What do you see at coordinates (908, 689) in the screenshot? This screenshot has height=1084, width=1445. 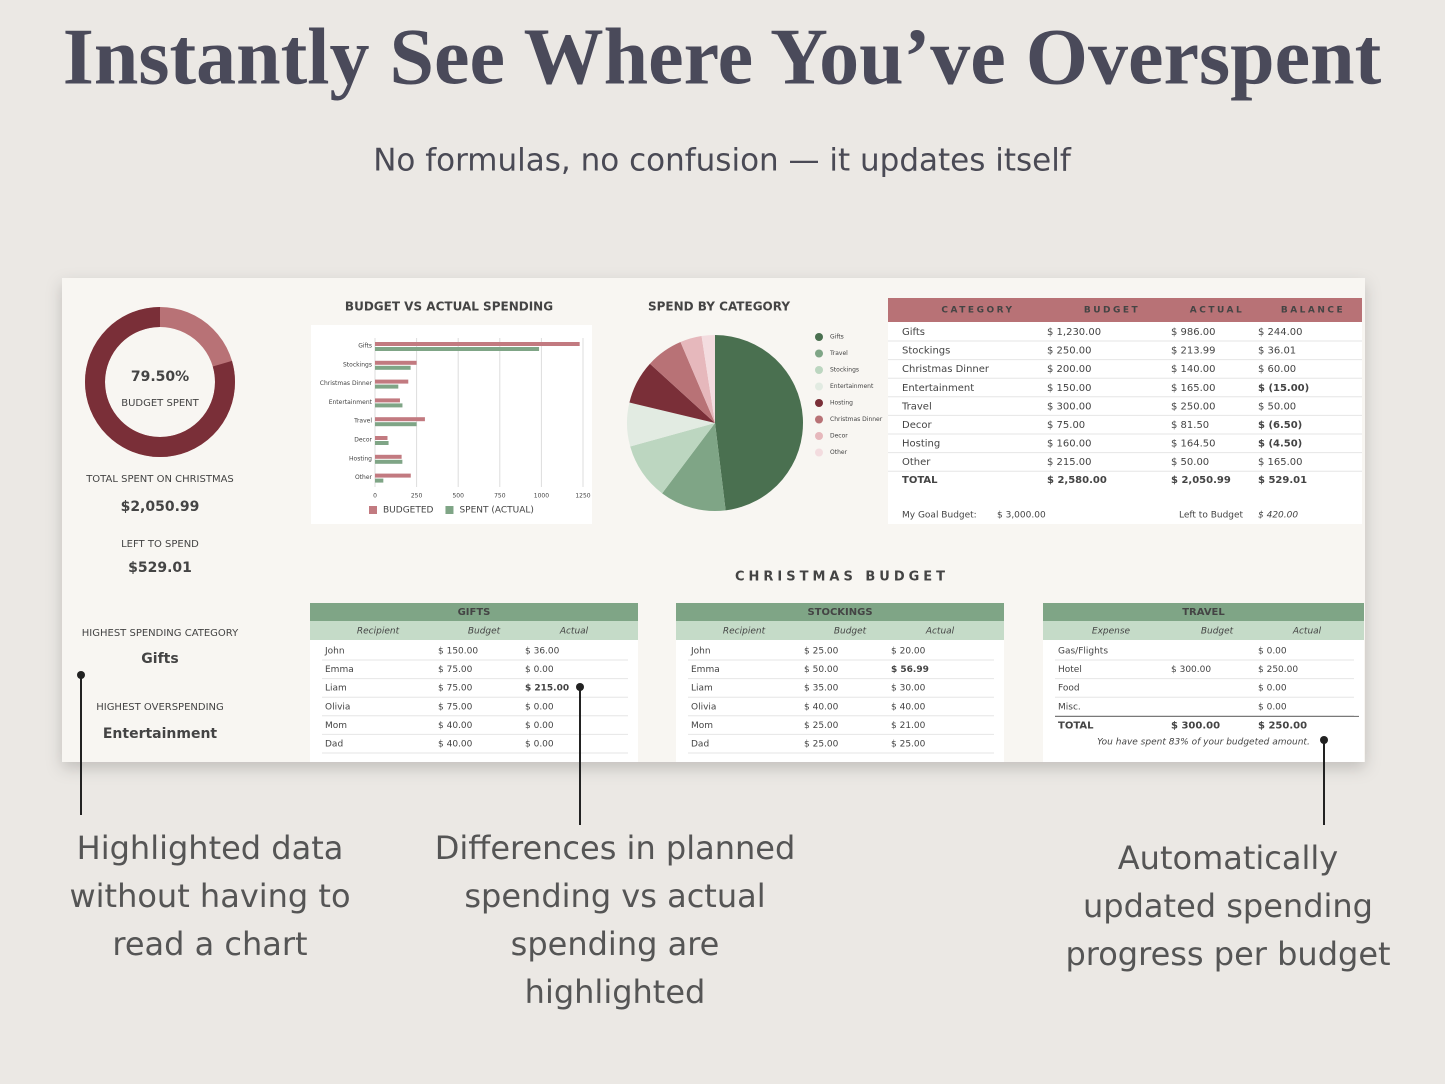 I see `table-cell: $ 30.00` at bounding box center [908, 689].